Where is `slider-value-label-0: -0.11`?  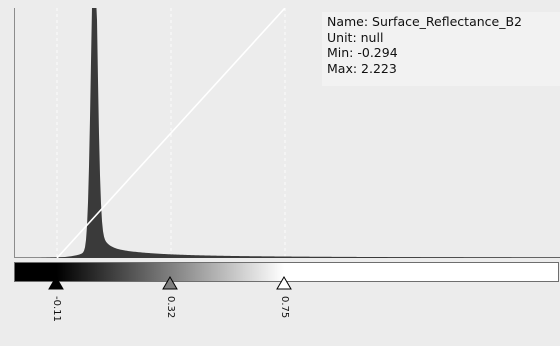 slider-value-label-0: -0.11 is located at coordinates (56, 309).